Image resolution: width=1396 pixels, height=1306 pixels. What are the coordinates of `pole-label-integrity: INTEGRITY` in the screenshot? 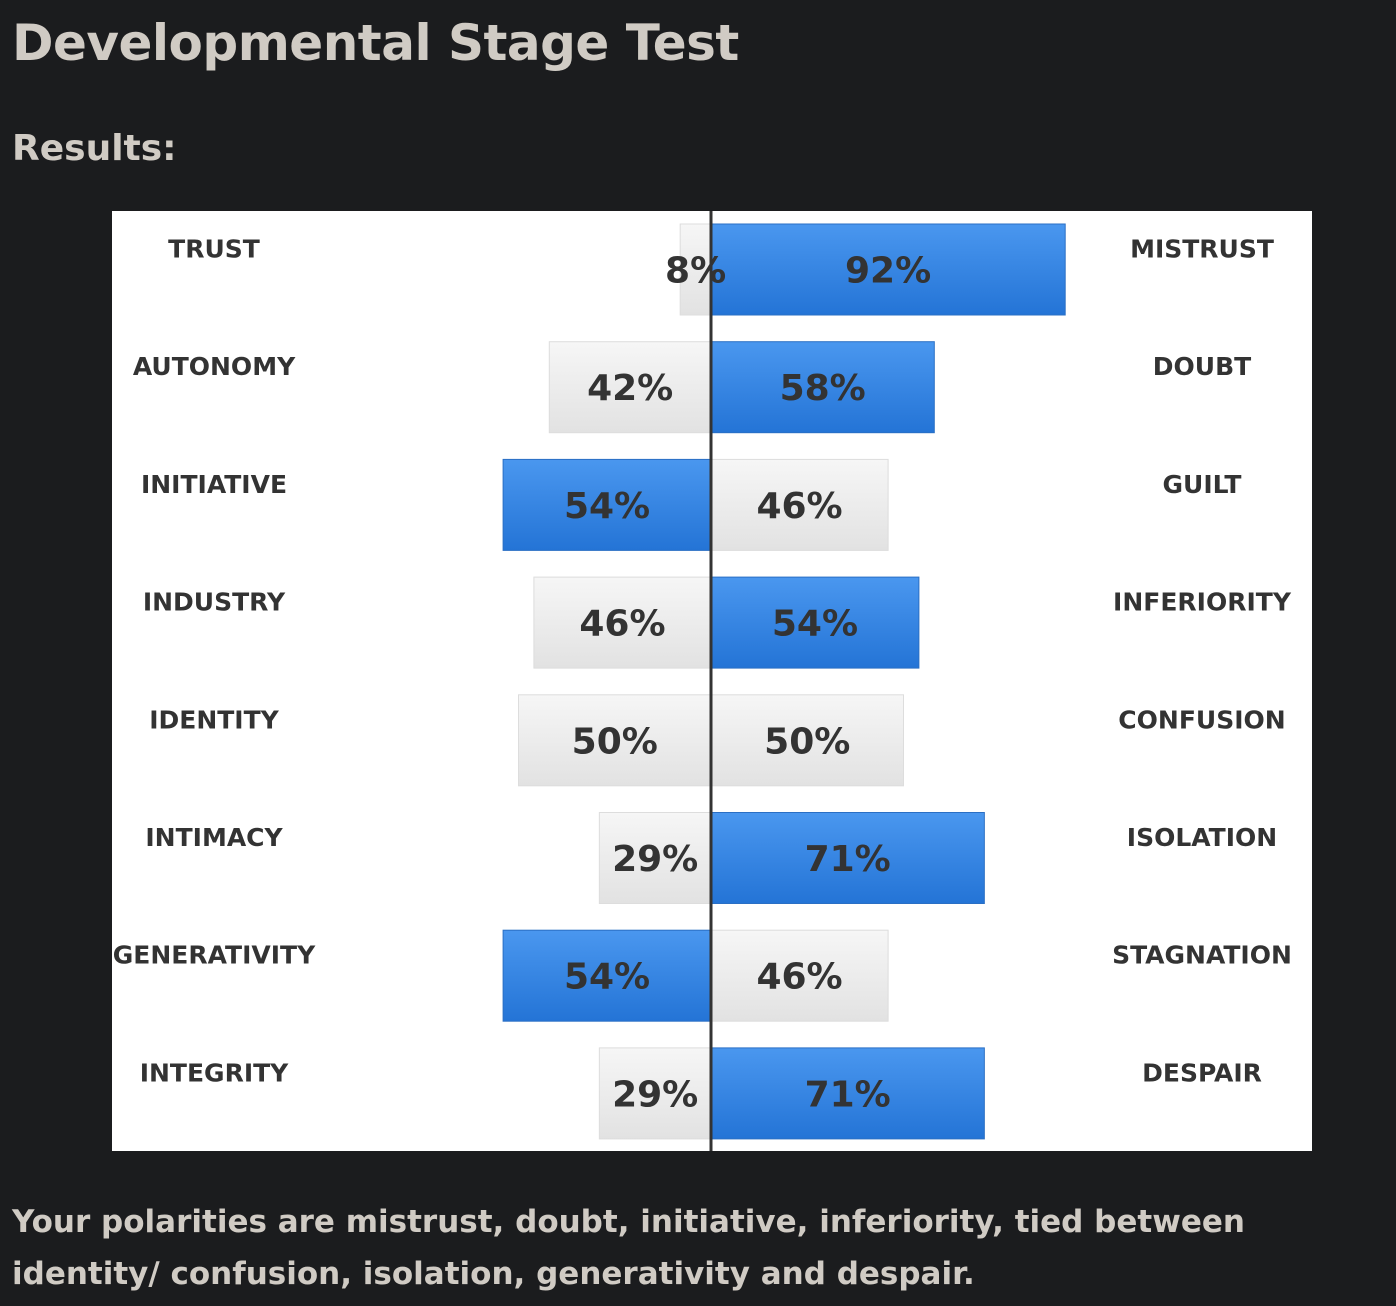 It's located at (214, 1072).